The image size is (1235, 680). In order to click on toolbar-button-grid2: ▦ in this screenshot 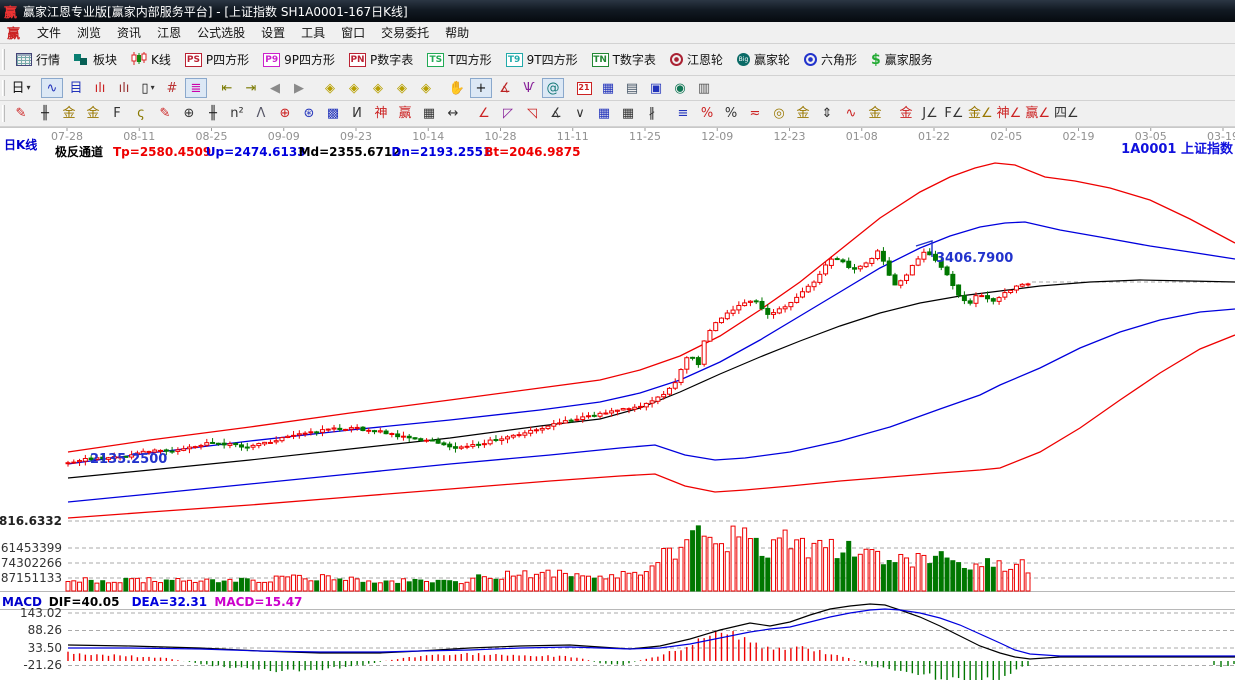, I will do `click(628, 114)`.